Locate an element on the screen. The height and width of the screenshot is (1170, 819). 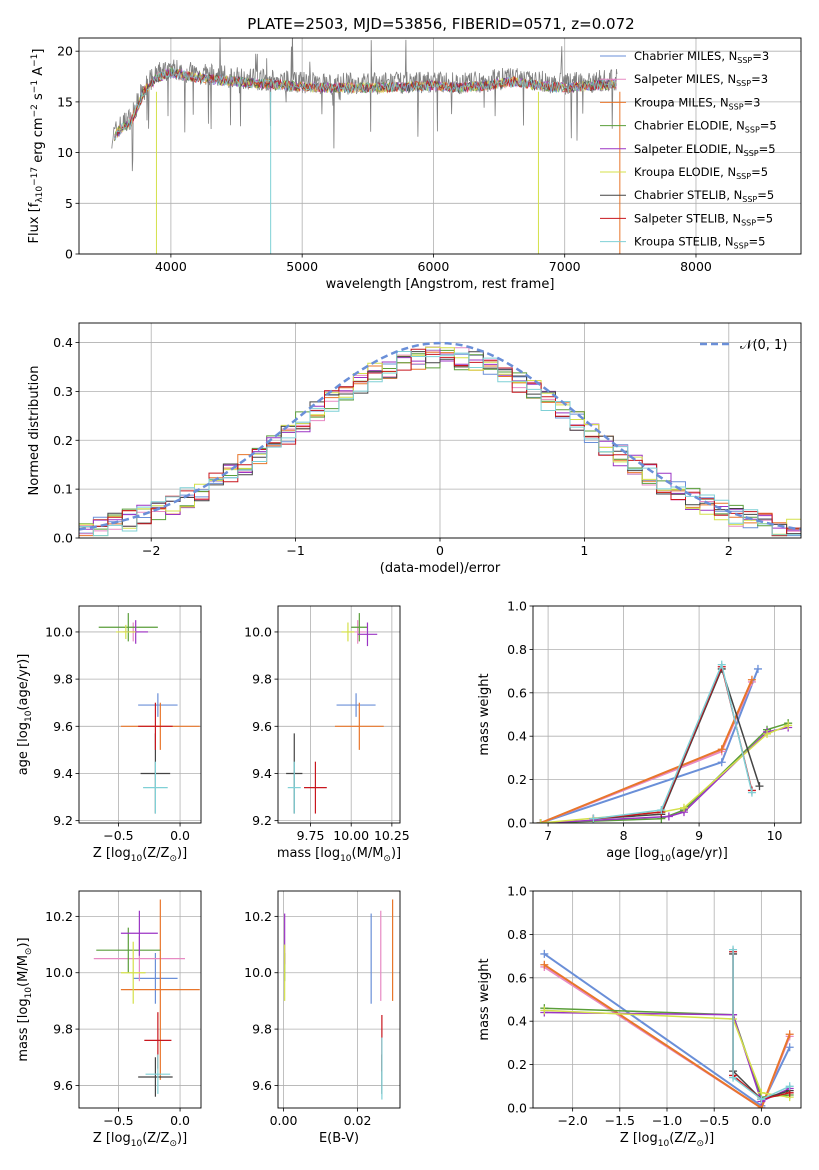
weights-age-xlabel-part: 10 is located at coordinates (665, 859).